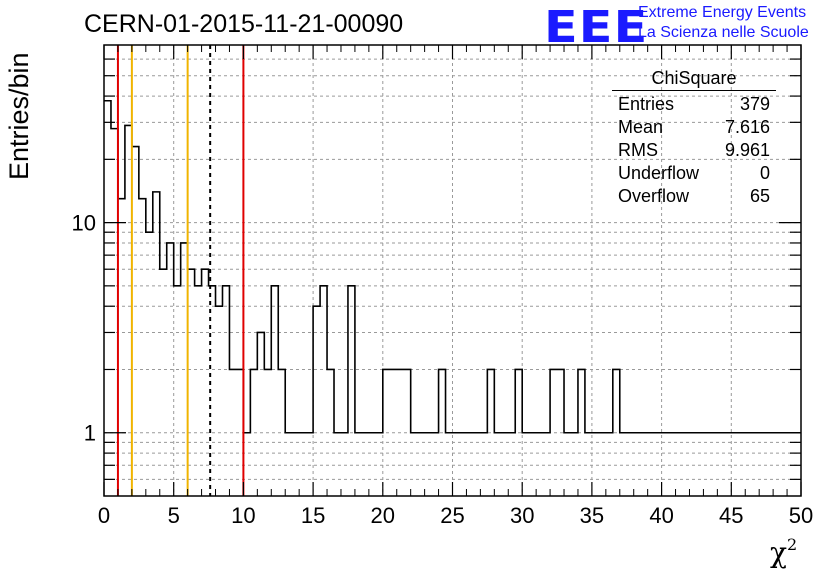 The image size is (836, 572). What do you see at coordinates (659, 173) in the screenshot?
I see `stats-label: Underflow` at bounding box center [659, 173].